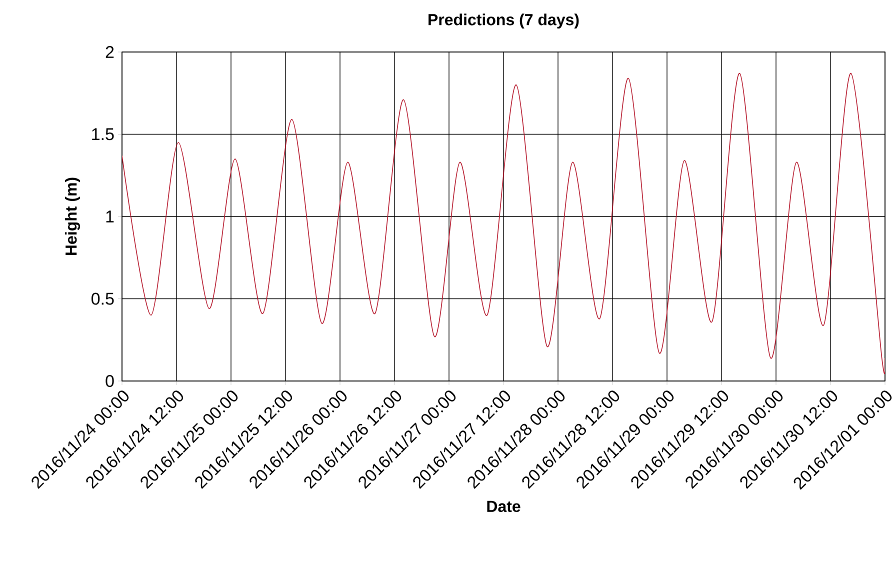 The width and height of the screenshot is (893, 561). Describe the element at coordinates (110, 381) in the screenshot. I see `y-tick-label: 0` at that location.